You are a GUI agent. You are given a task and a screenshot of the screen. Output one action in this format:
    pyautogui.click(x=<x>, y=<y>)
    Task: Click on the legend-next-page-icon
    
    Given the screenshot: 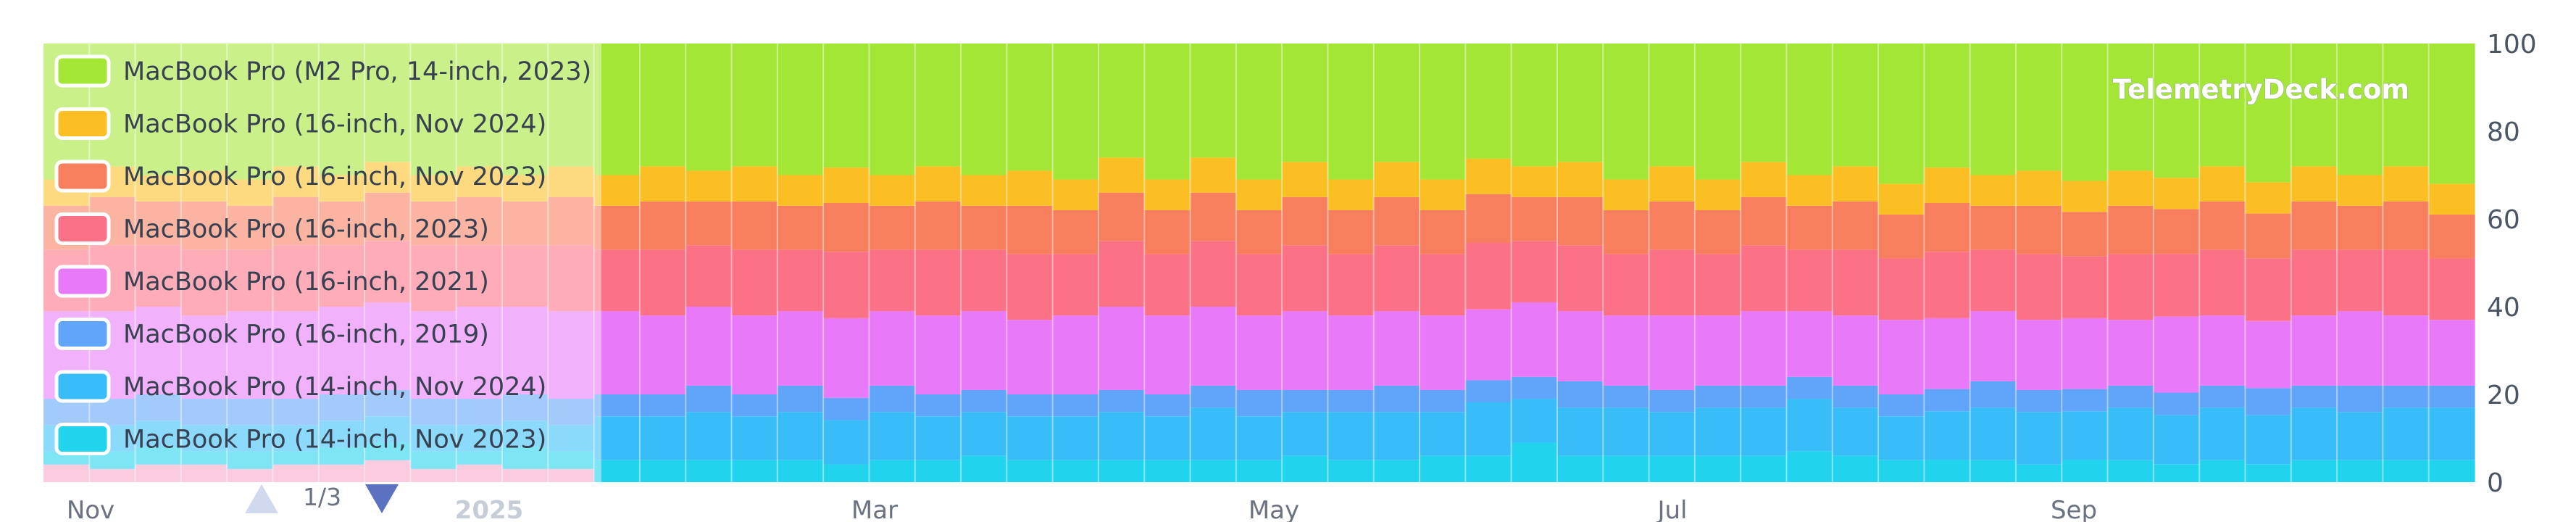 What is the action you would take?
    pyautogui.click(x=382, y=498)
    